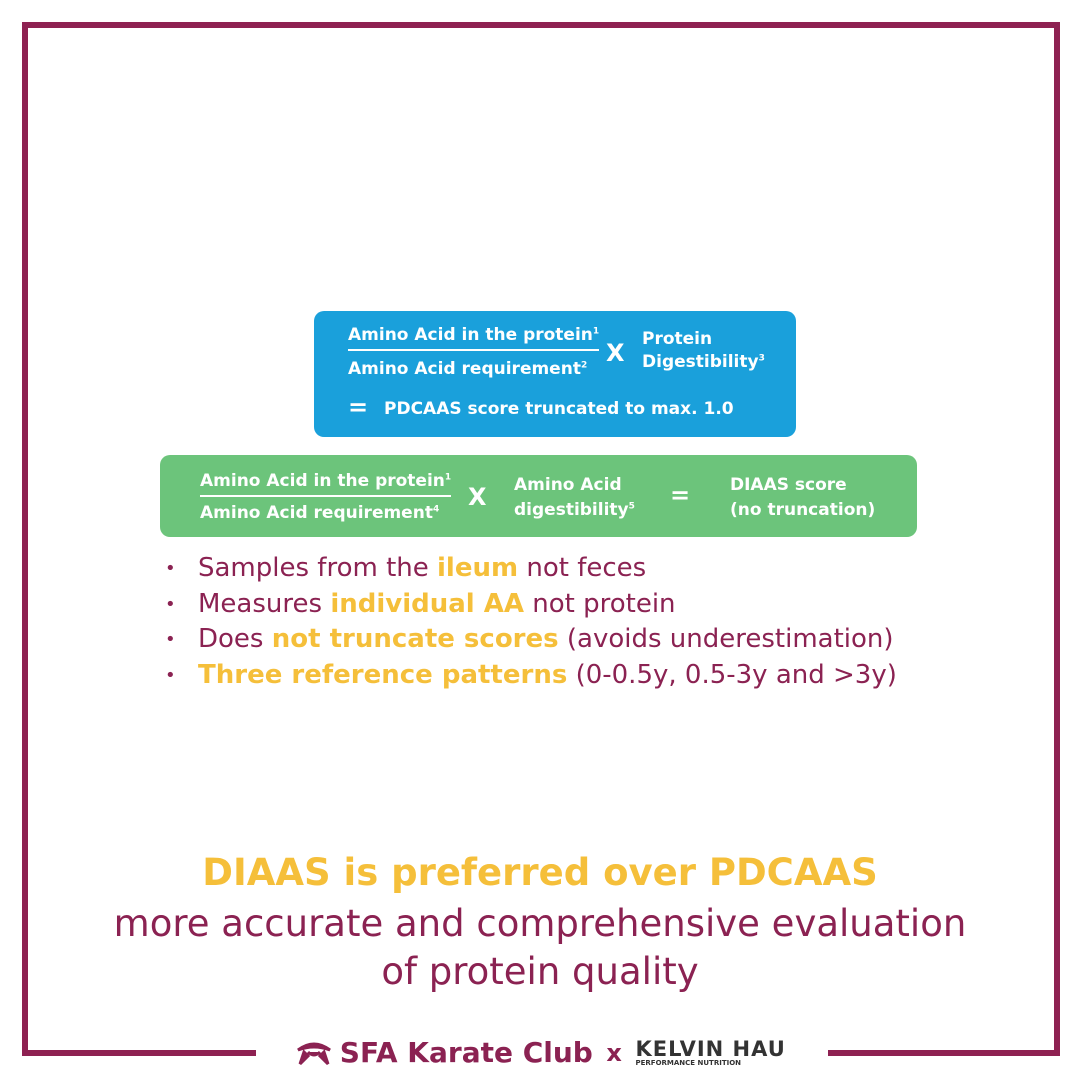 Image resolution: width=1080 pixels, height=1080 pixels. Describe the element at coordinates (761, 358) in the screenshot. I see `note: 3` at that location.